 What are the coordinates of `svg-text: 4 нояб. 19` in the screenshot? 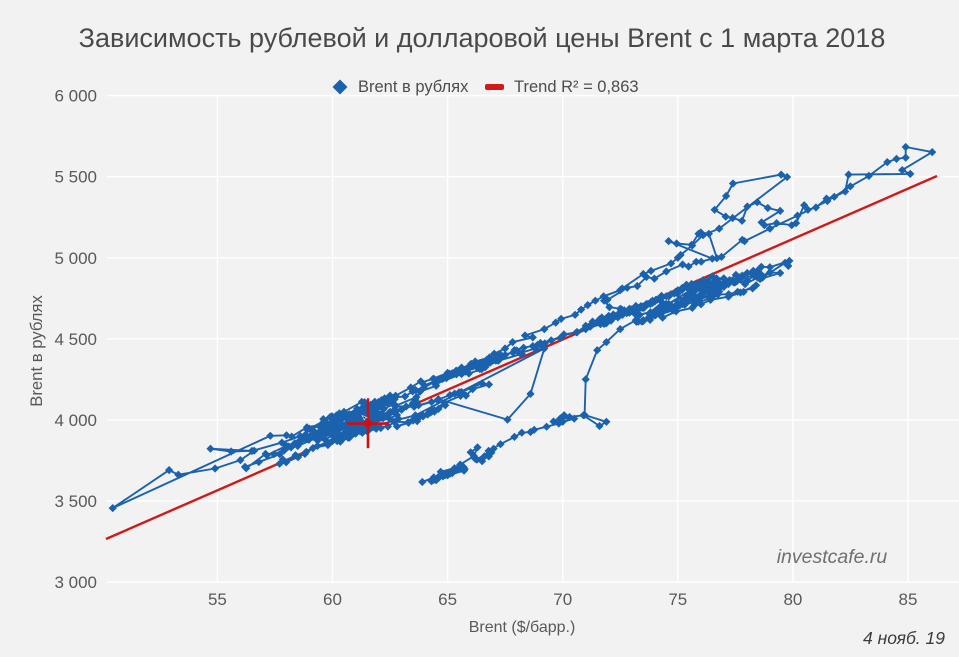 It's located at (904, 638).